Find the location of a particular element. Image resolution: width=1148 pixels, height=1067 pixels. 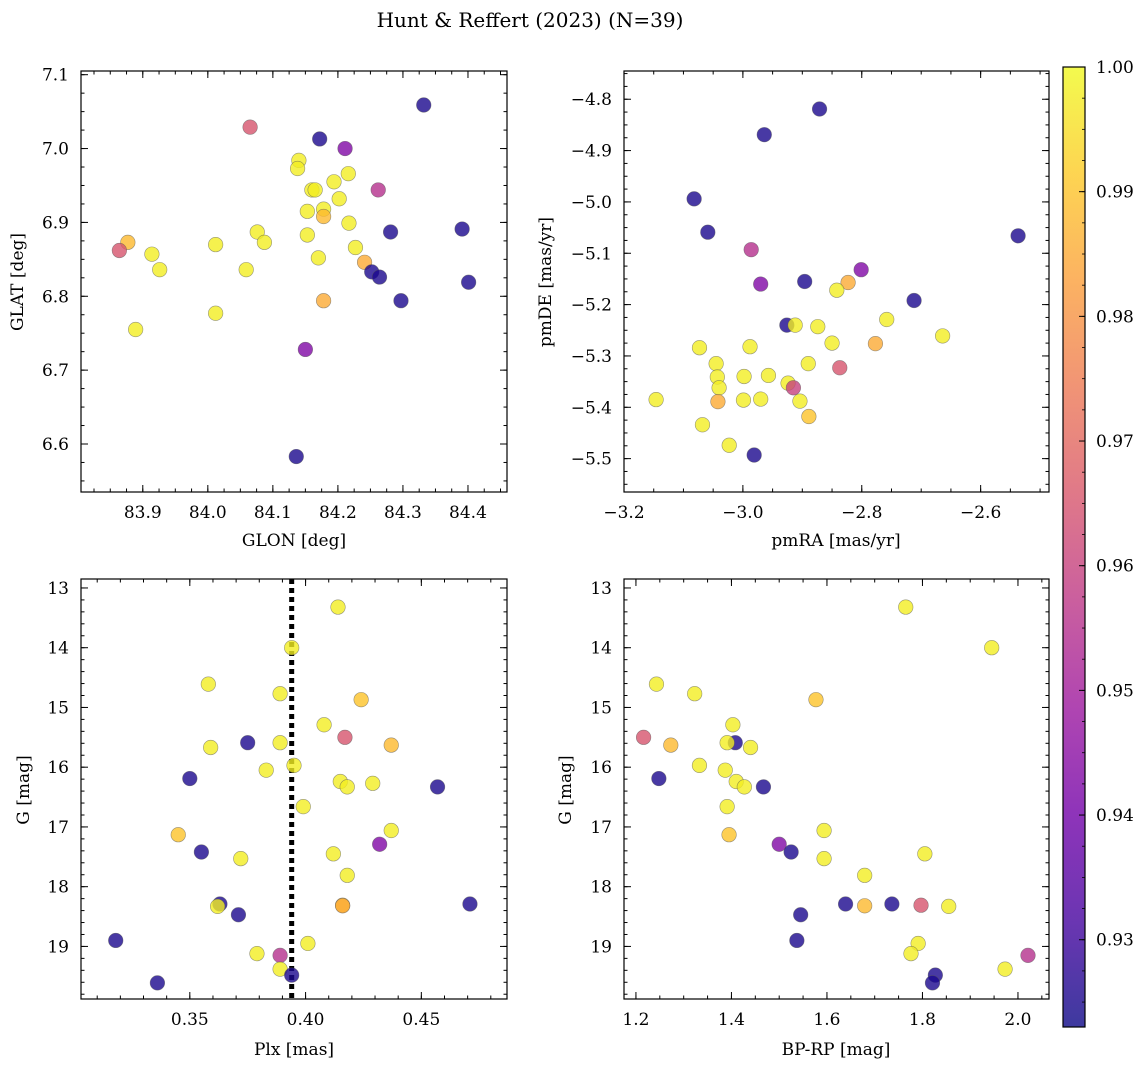

x-tick-label: 84.3 is located at coordinates (403, 513).